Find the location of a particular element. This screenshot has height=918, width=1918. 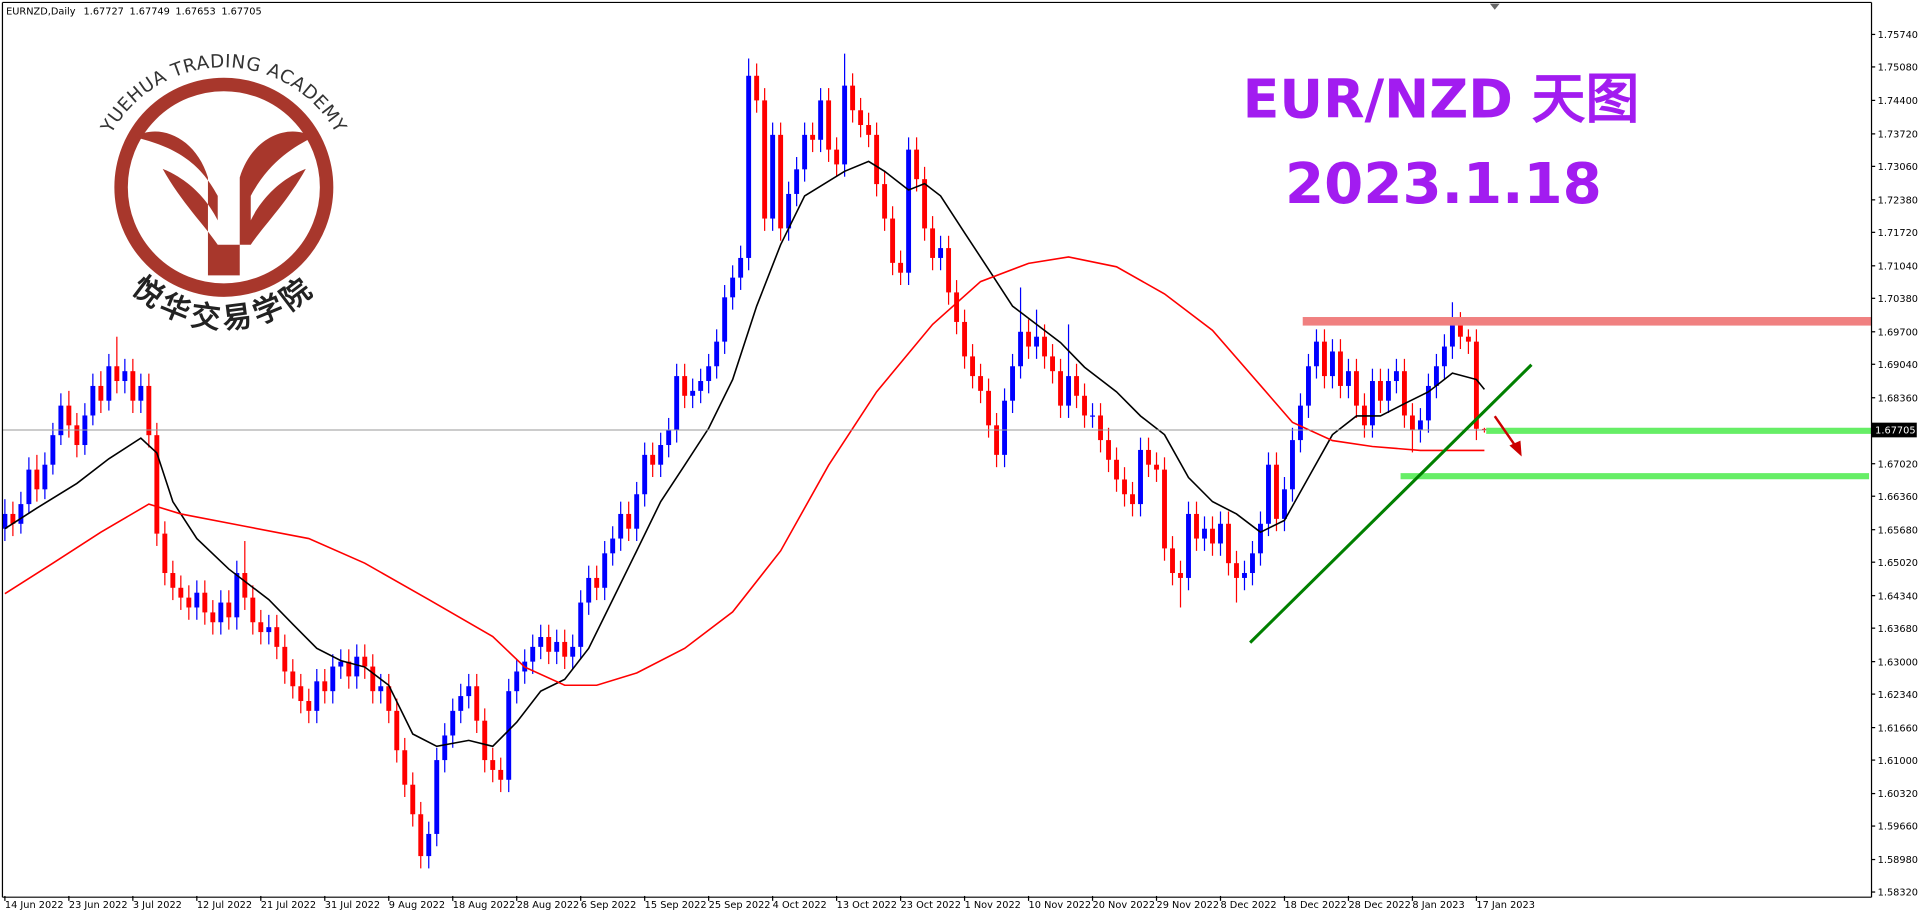

y-tick-label: 1.70380 is located at coordinates (1898, 299).